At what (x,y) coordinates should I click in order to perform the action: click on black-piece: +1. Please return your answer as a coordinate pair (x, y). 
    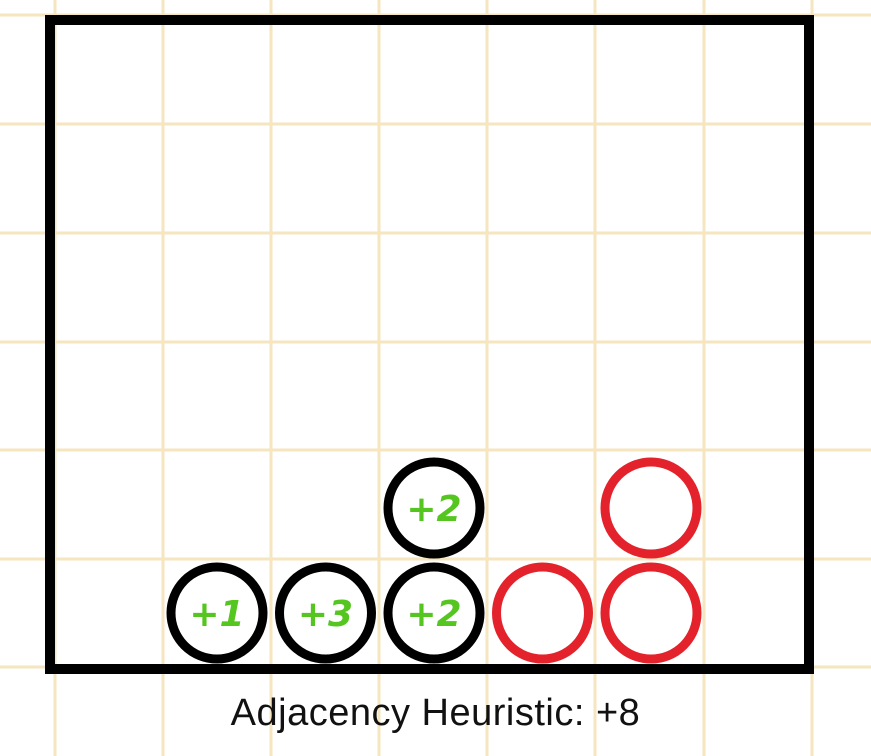
    Looking at the image, I should click on (217, 613).